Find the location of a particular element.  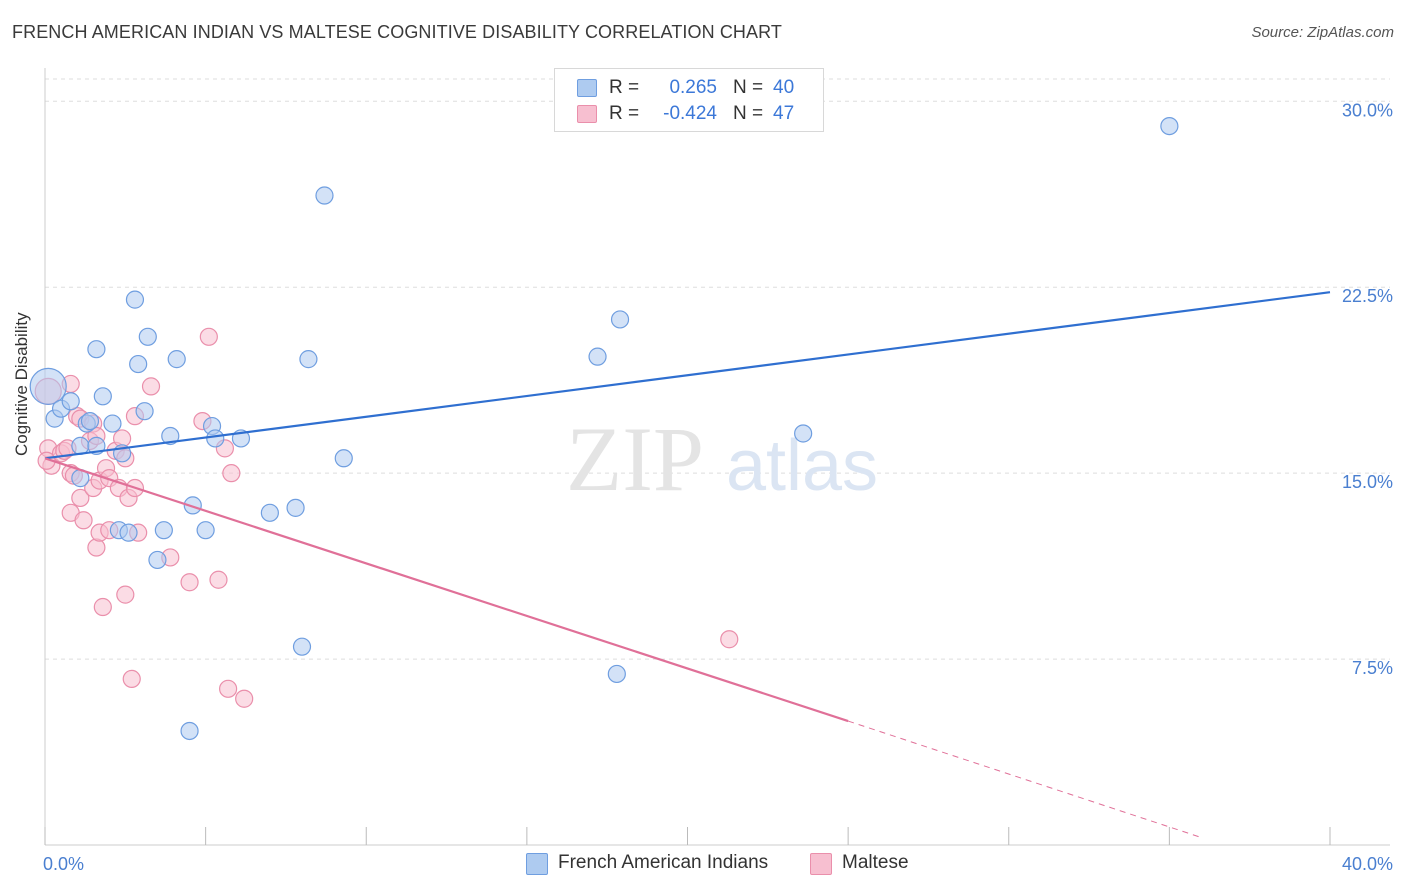

legend-r-value: -0.424 is located at coordinates (690, 113).